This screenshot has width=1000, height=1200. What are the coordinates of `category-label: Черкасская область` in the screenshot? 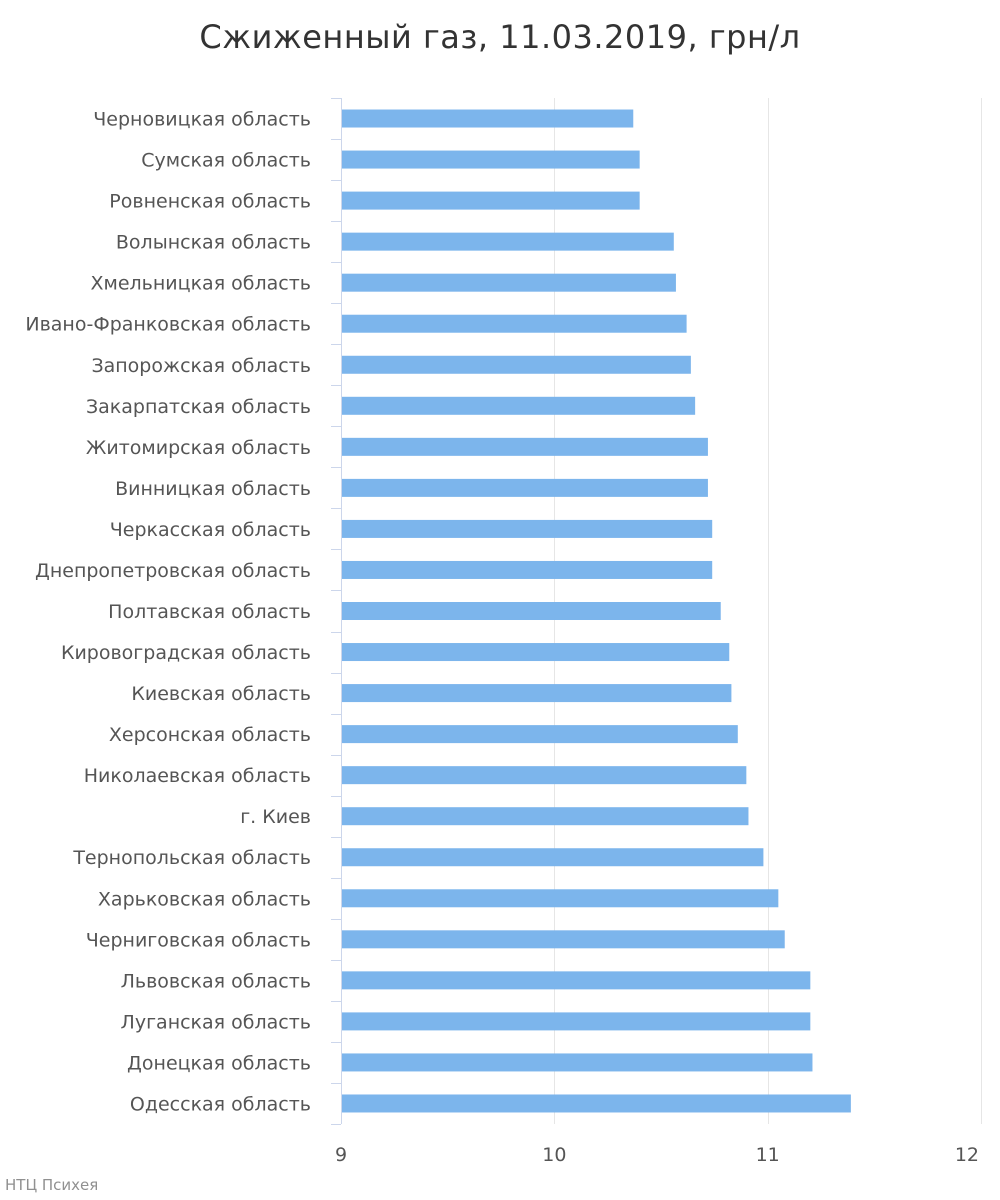 It's located at (210, 530).